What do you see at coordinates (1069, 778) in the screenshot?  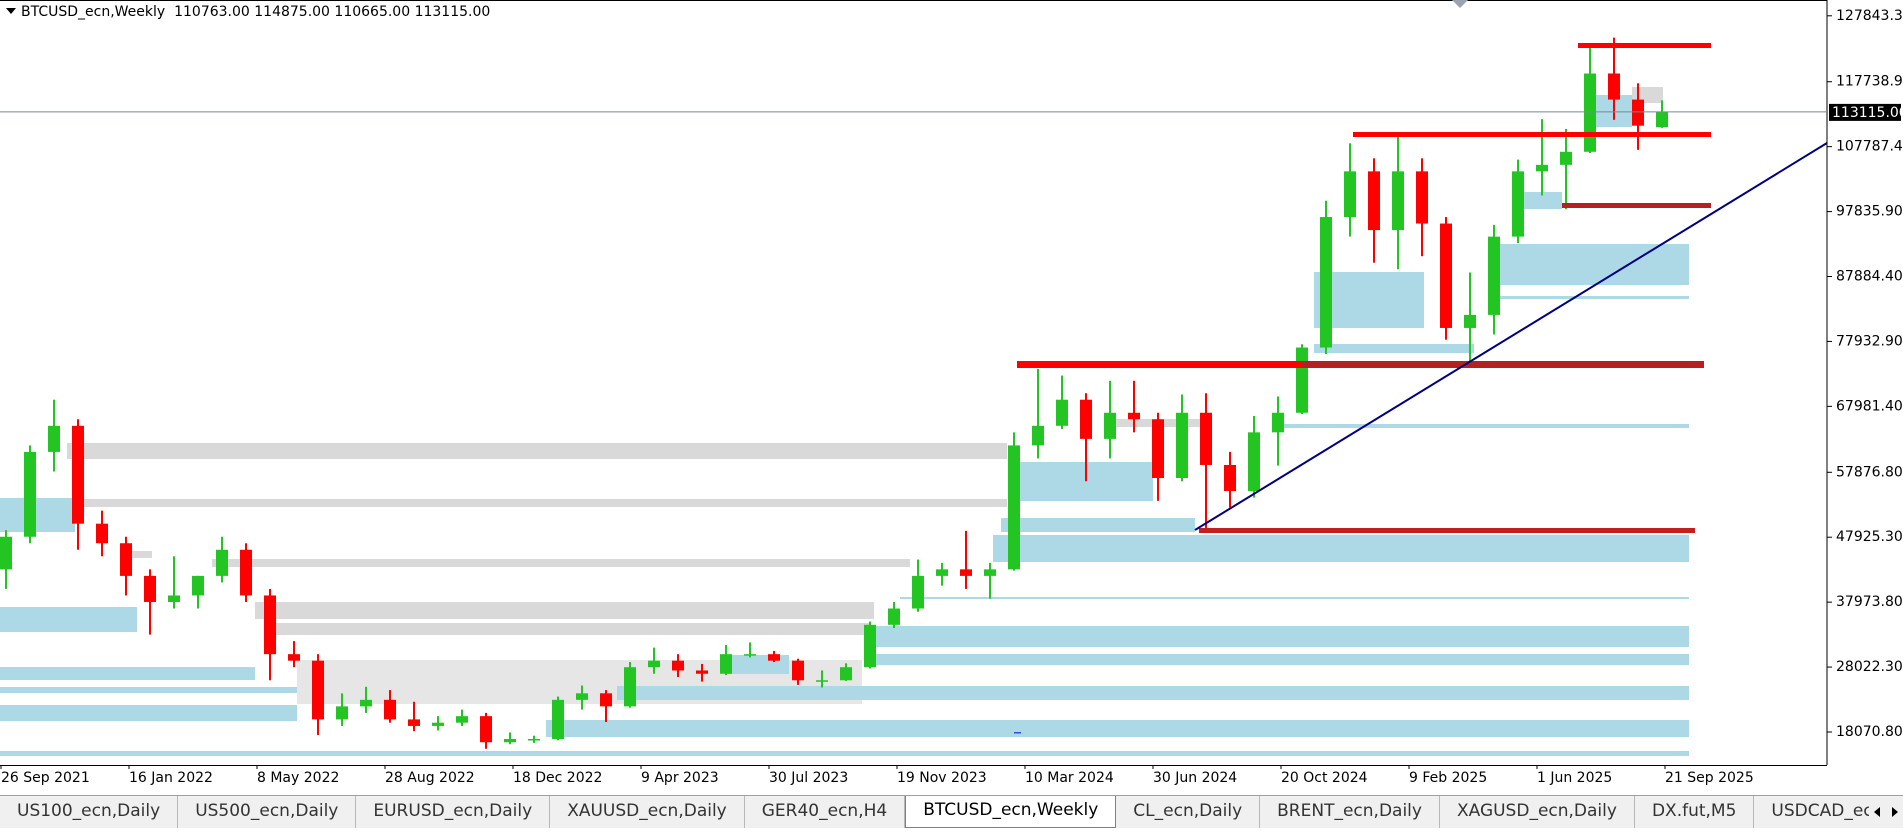 I see `x-tick-label: 10 Mar 2024` at bounding box center [1069, 778].